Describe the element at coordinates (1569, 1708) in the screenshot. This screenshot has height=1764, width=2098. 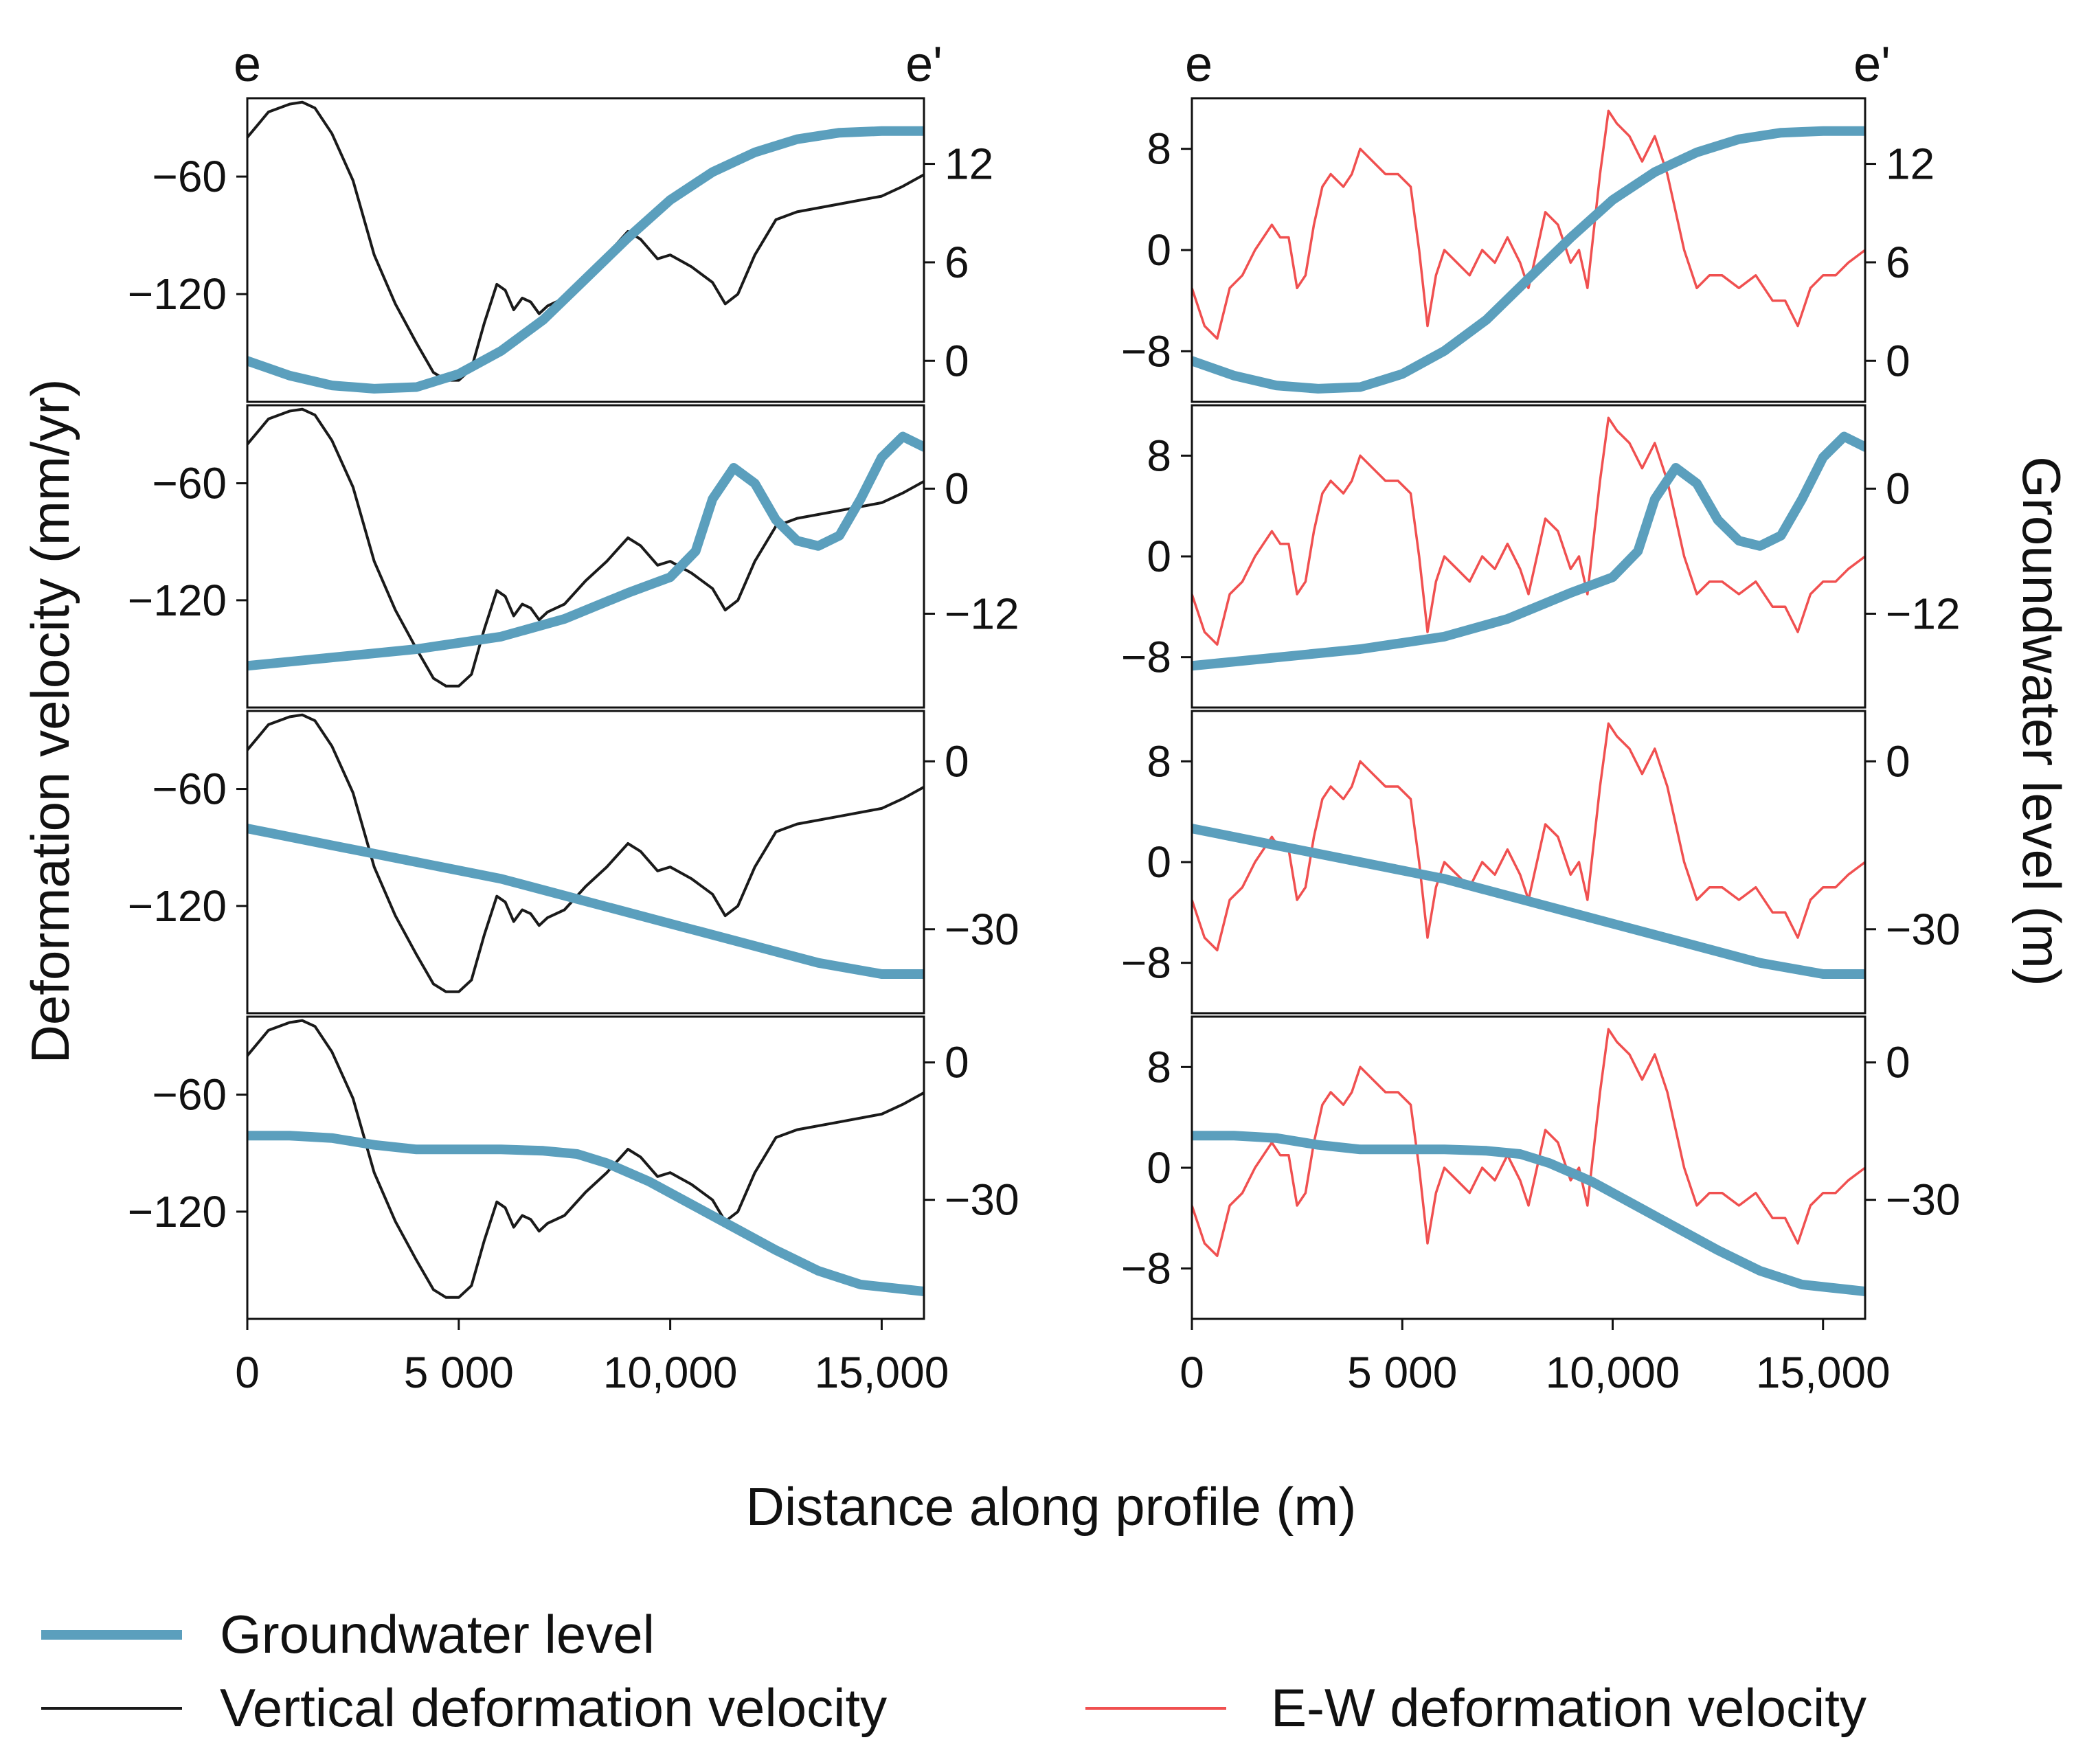
I see `legend-ew-label: E-W deformation velocity` at that location.